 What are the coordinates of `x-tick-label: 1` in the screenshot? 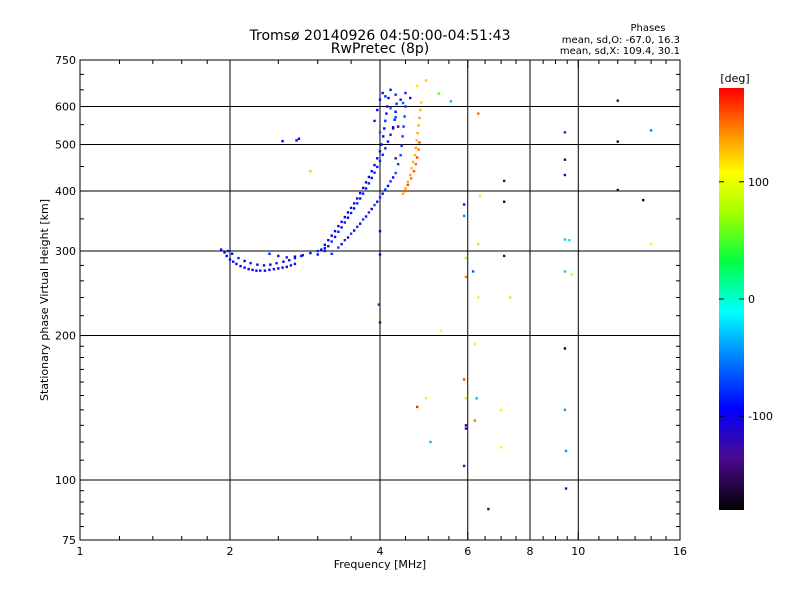 It's located at (80, 551).